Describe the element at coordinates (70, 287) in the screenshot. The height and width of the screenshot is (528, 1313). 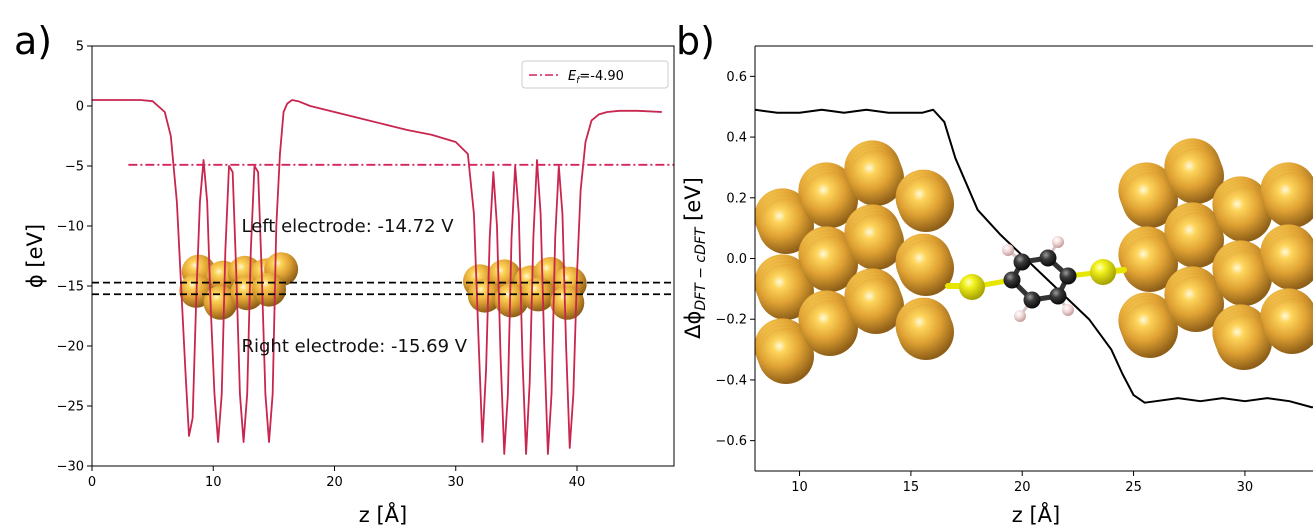
I see `y-tick-label: −15` at that location.